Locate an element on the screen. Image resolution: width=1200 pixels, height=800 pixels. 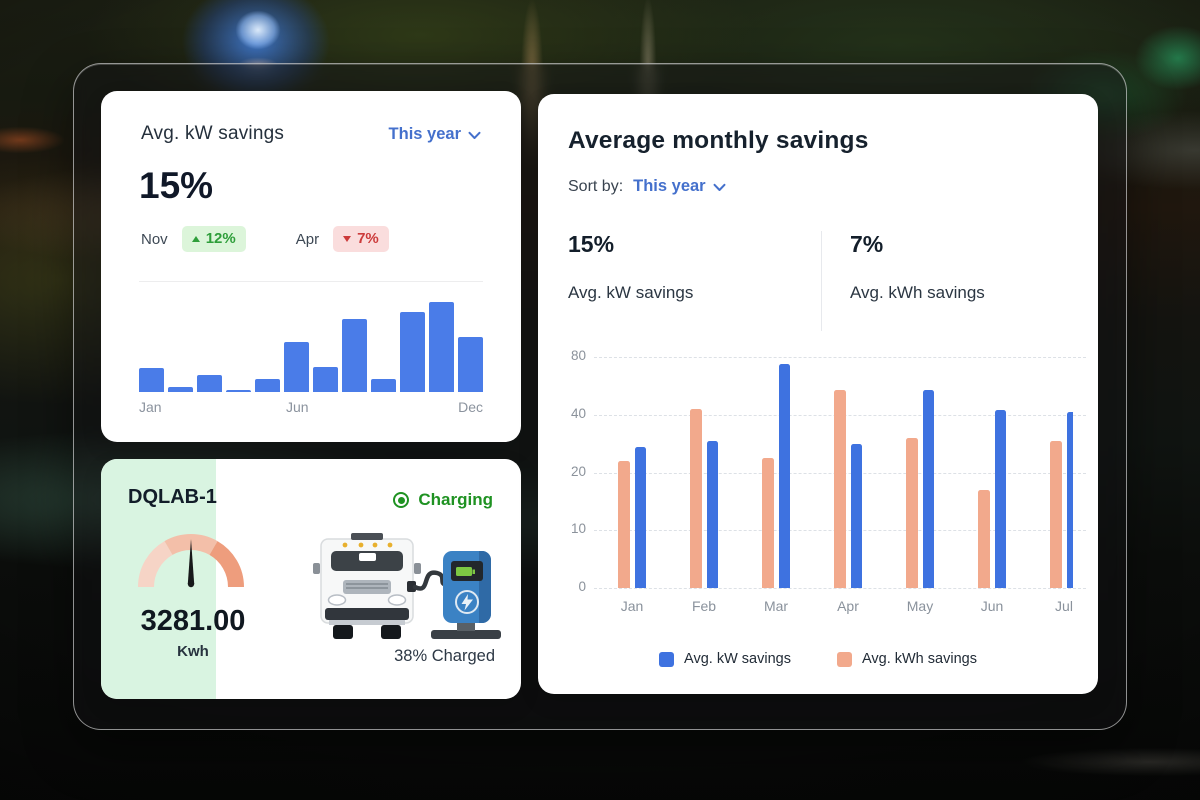
period-dropdown-value: This year is located at coordinates (424, 133).